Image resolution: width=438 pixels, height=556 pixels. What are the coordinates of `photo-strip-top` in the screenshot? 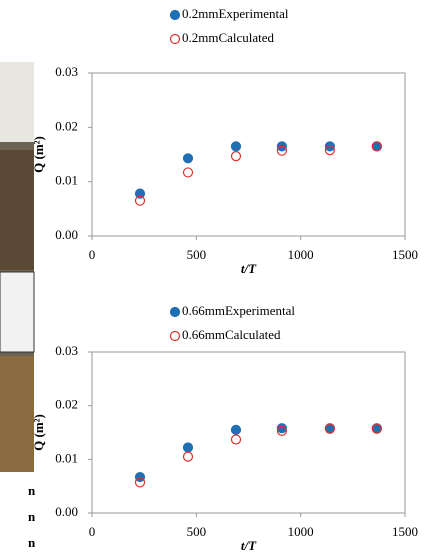 It's located at (17, 102).